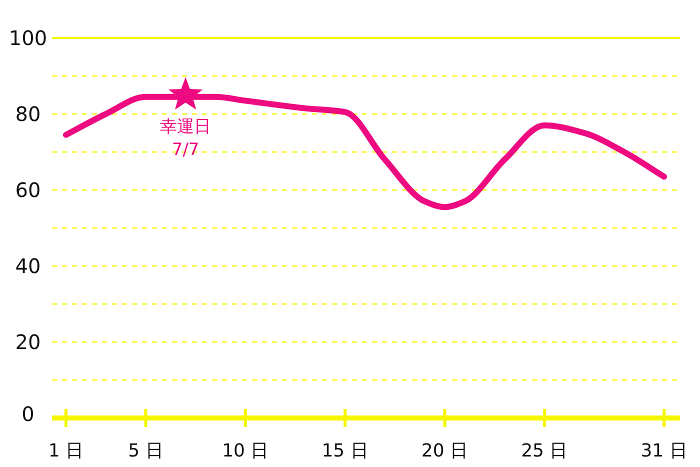 Image resolution: width=700 pixels, height=467 pixels. I want to click on x-tick-label: 20 日, so click(444, 451).